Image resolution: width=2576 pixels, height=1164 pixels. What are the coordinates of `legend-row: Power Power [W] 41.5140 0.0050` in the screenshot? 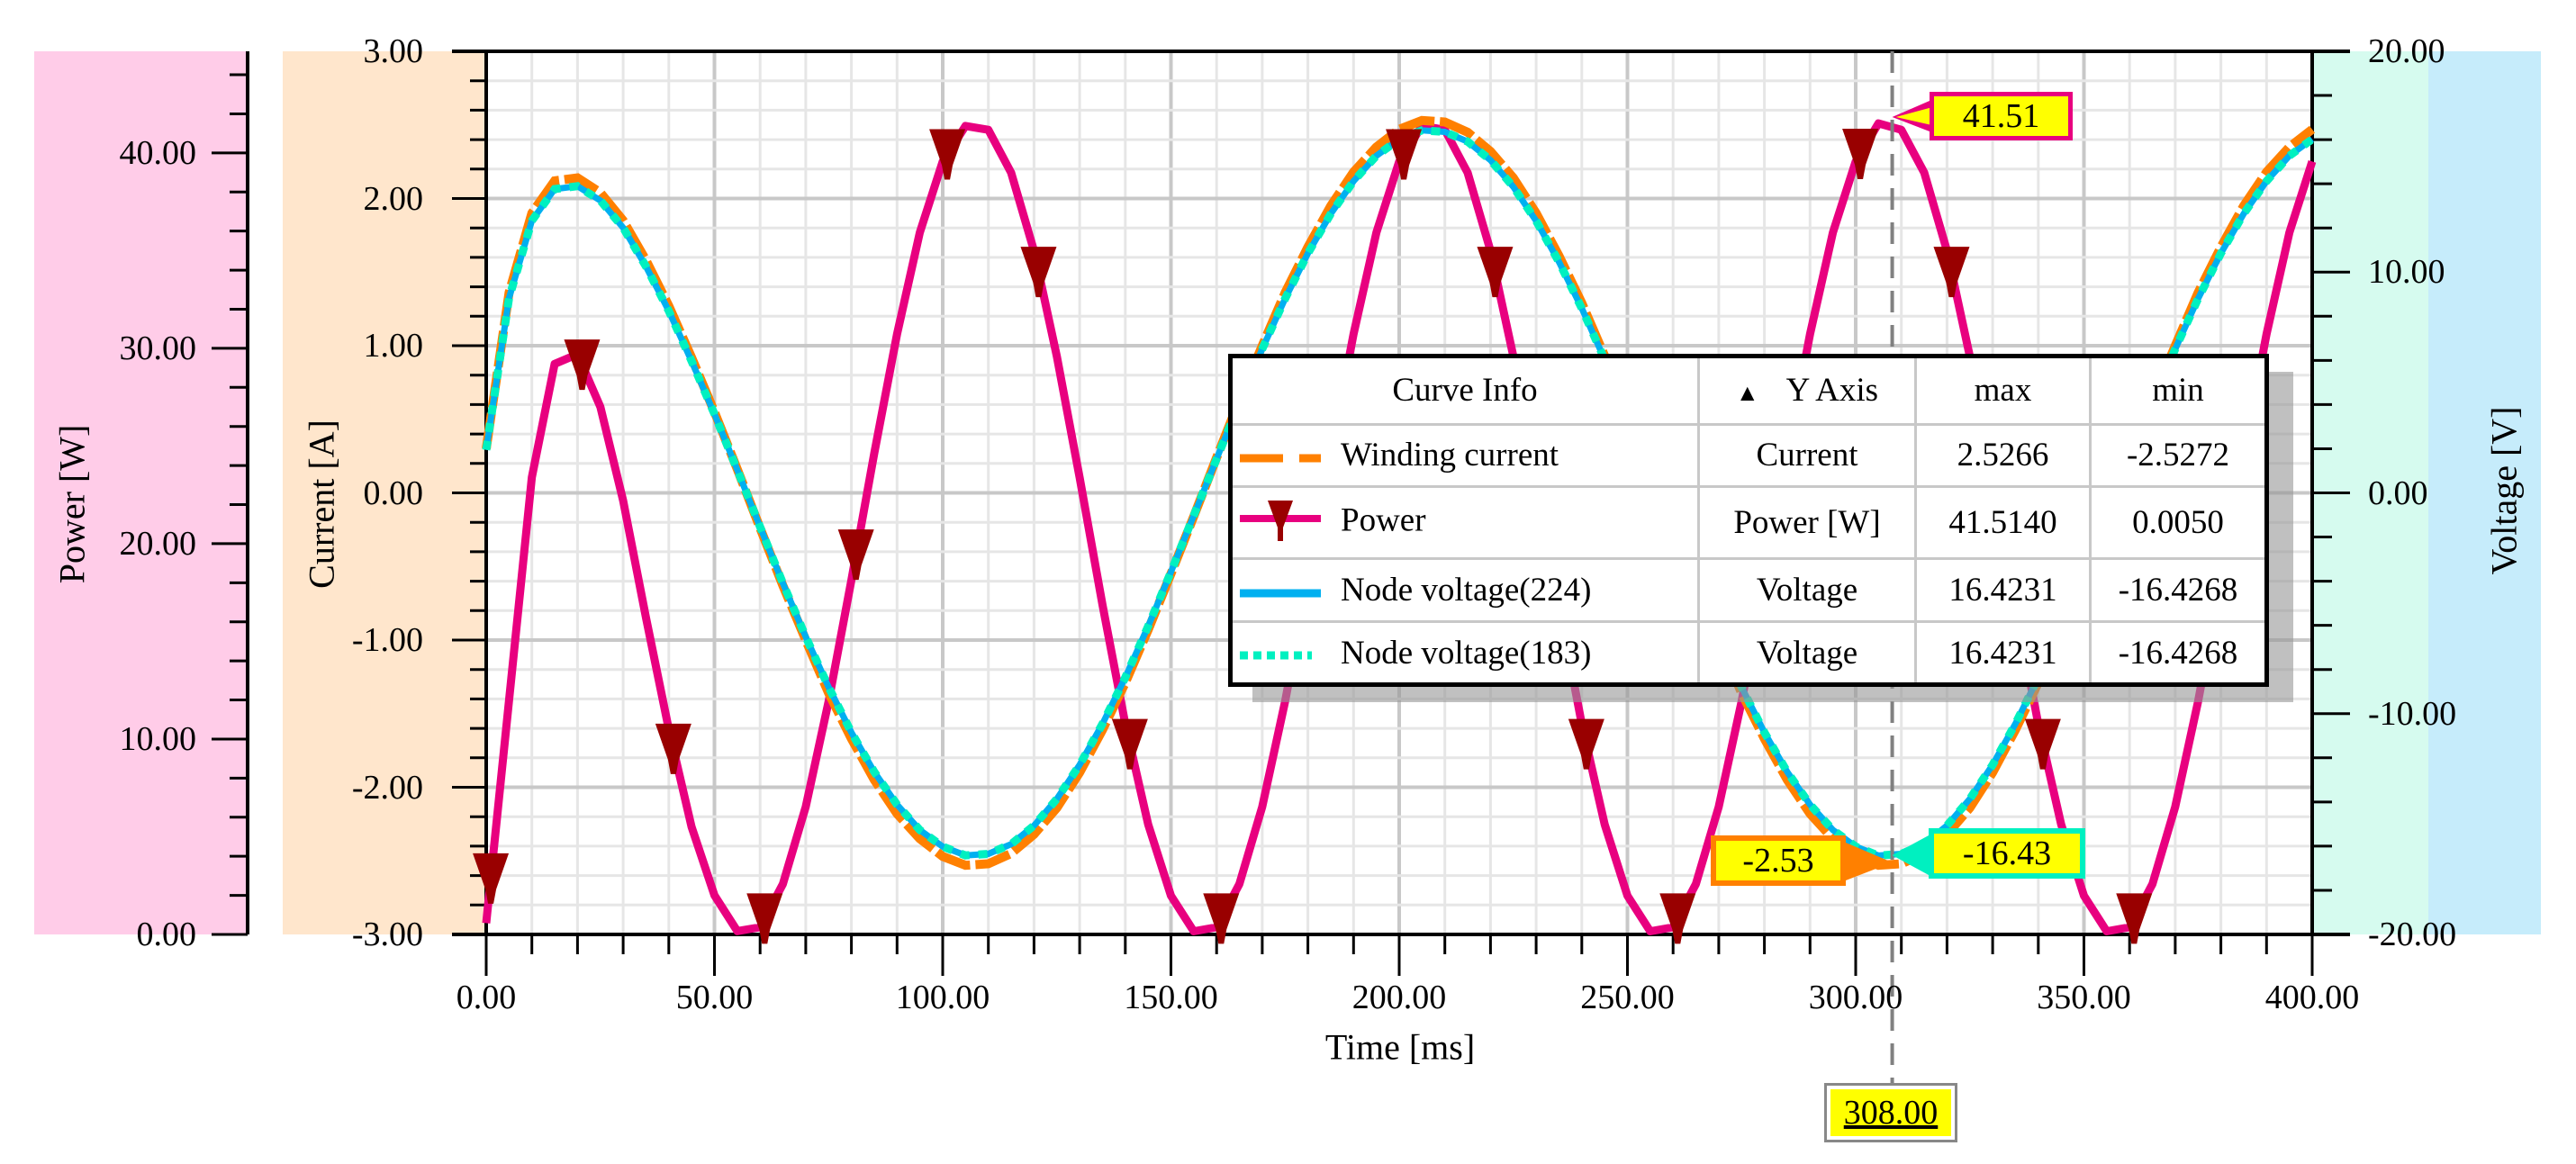 It's located at (1748, 523).